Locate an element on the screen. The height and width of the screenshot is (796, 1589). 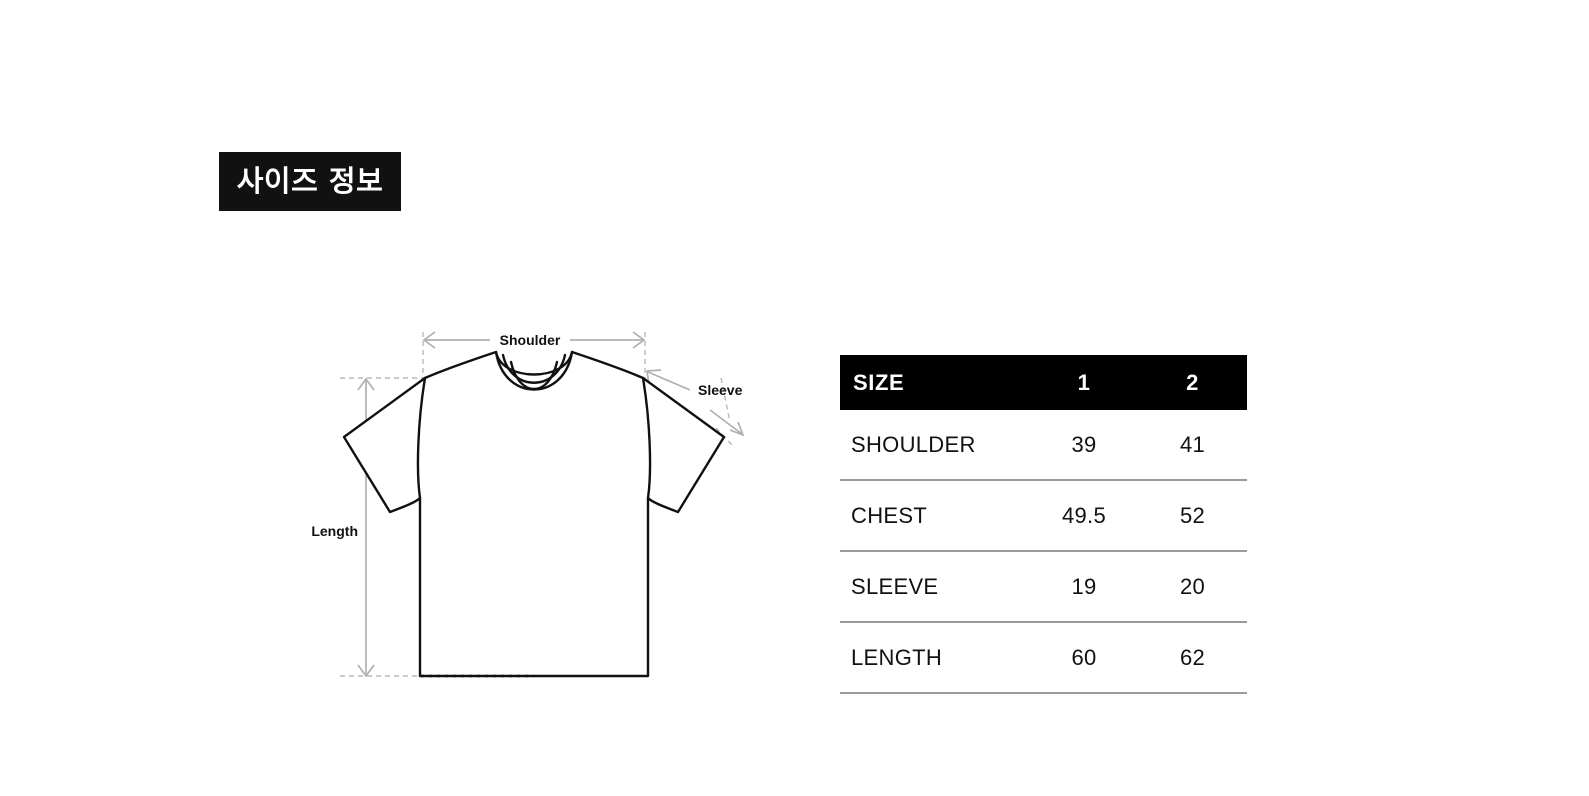
row-value-sleeve-2: 20 is located at coordinates (1192, 587).